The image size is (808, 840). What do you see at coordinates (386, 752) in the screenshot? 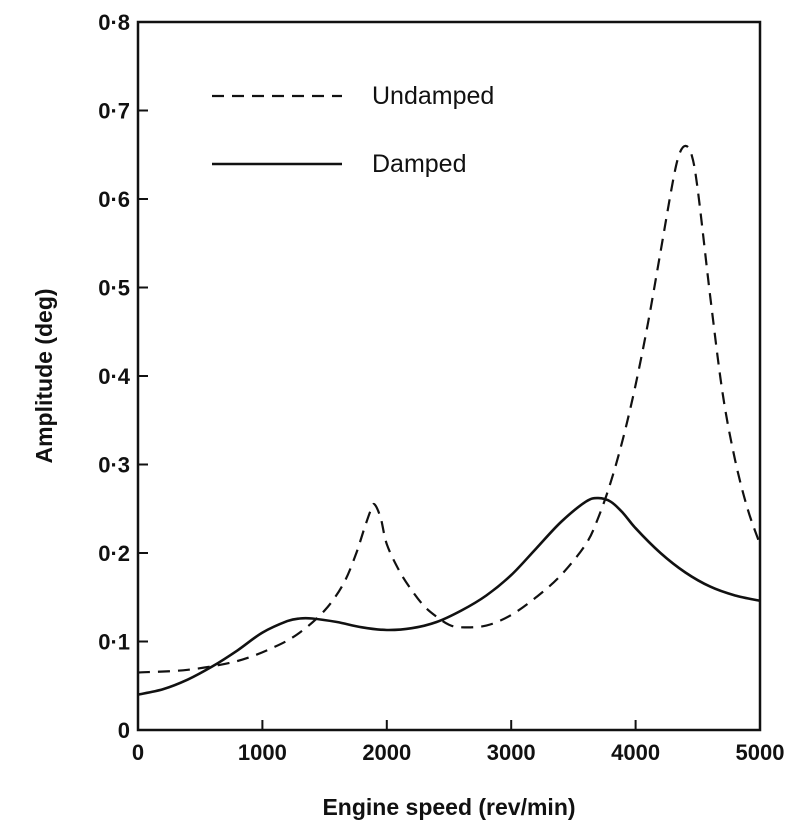
I see `x-tick-label: 2000` at bounding box center [386, 752].